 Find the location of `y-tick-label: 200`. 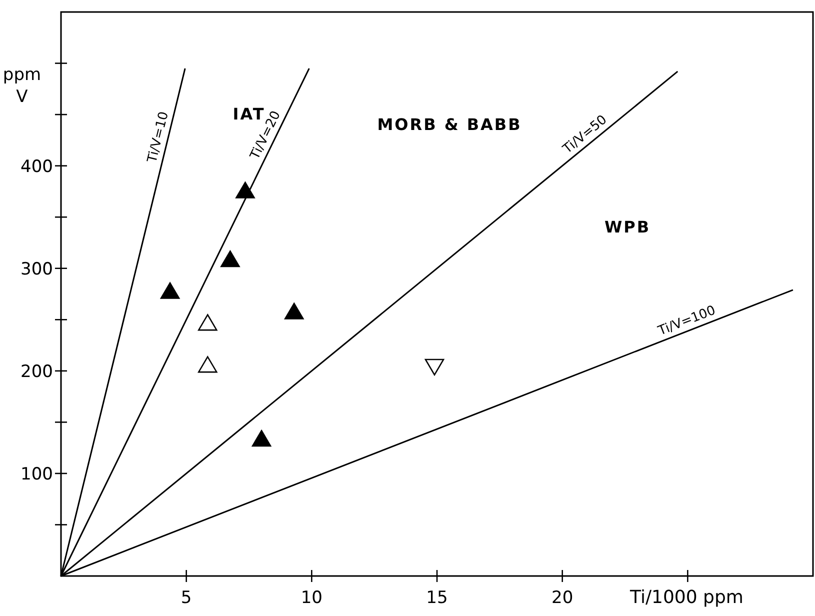

y-tick-label: 200 is located at coordinates (36, 372).